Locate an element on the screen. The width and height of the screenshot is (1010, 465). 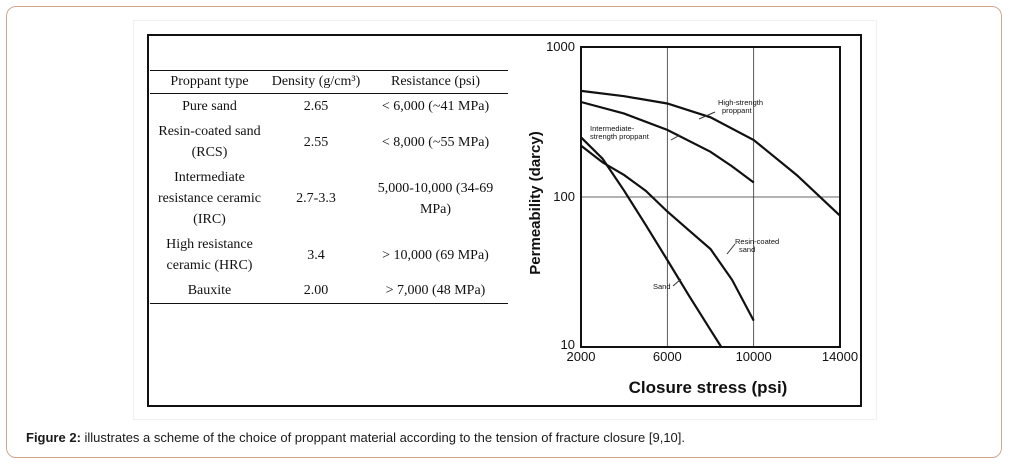
header-proppant-type: Proppant type is located at coordinates (209, 82).